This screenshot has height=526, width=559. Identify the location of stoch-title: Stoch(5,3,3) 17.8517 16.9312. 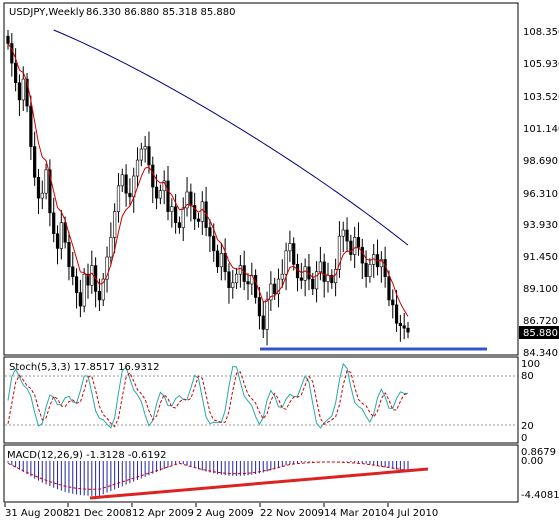
(84, 367).